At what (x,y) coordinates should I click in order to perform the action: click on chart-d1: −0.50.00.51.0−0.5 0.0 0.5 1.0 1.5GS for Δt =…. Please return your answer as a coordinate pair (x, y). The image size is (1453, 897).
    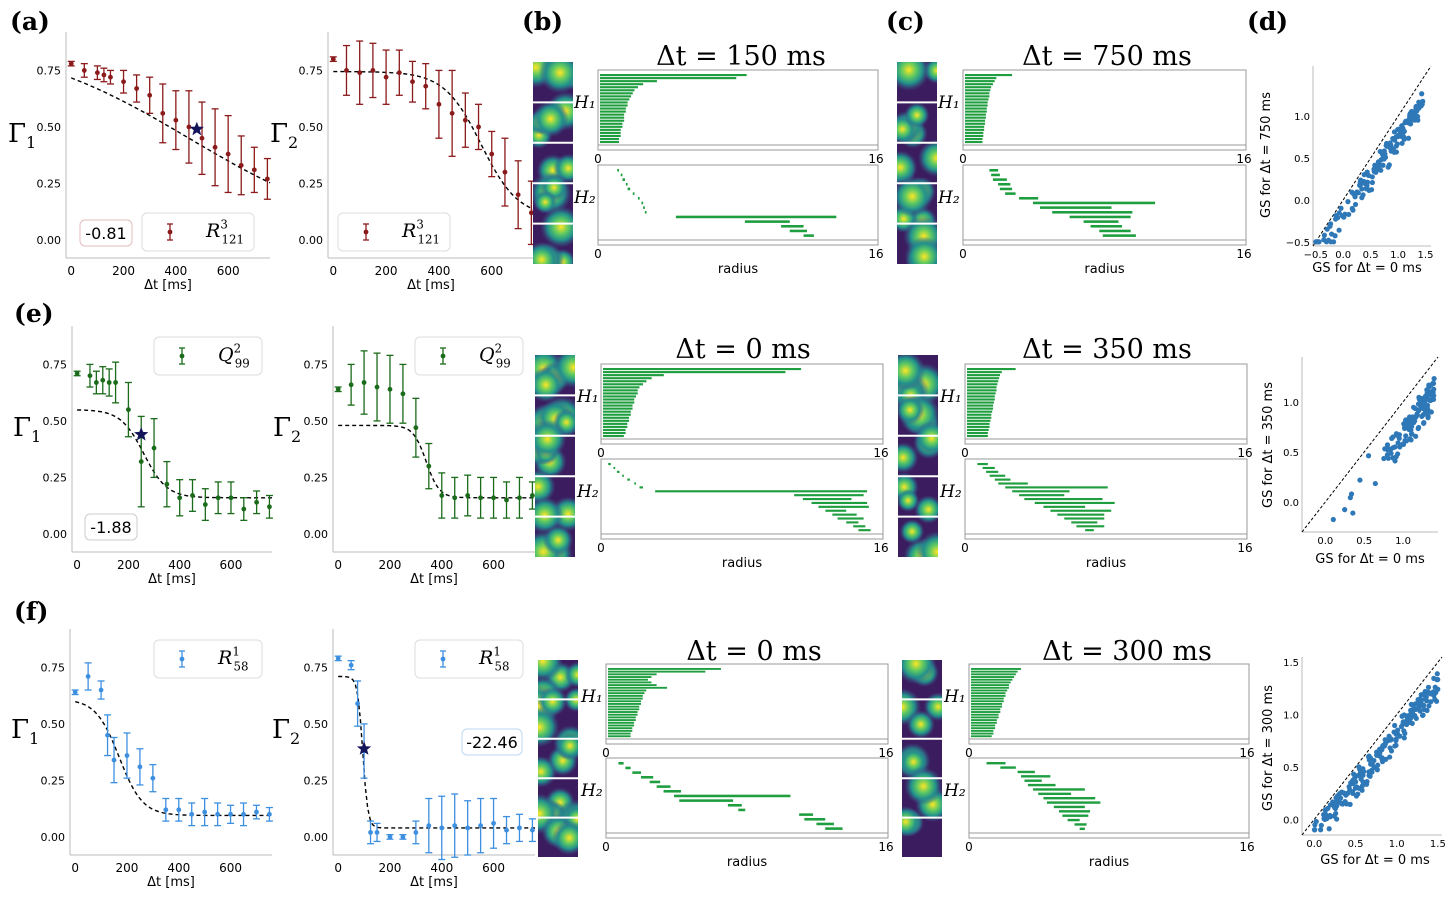
    Looking at the image, I should click on (1346, 170).